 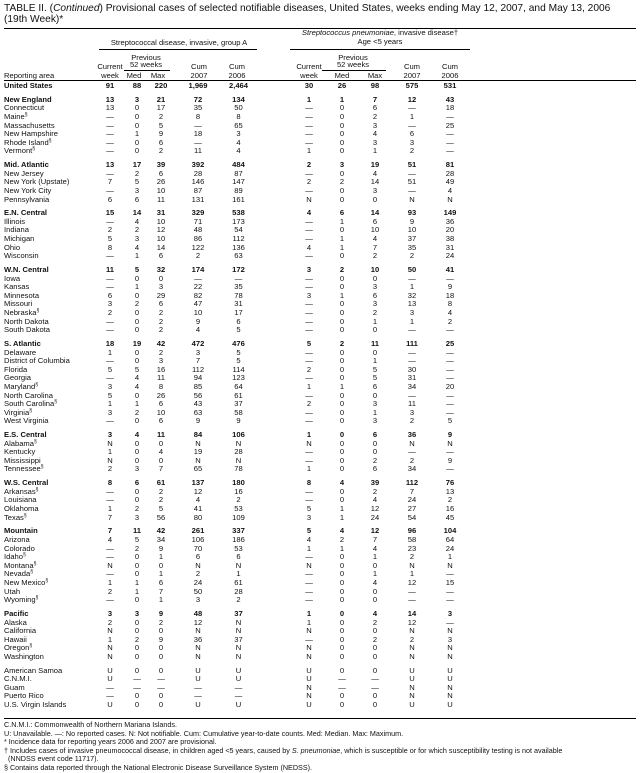 What do you see at coordinates (49, 509) in the screenshot?
I see `reporting-area: Oklahoma` at bounding box center [49, 509].